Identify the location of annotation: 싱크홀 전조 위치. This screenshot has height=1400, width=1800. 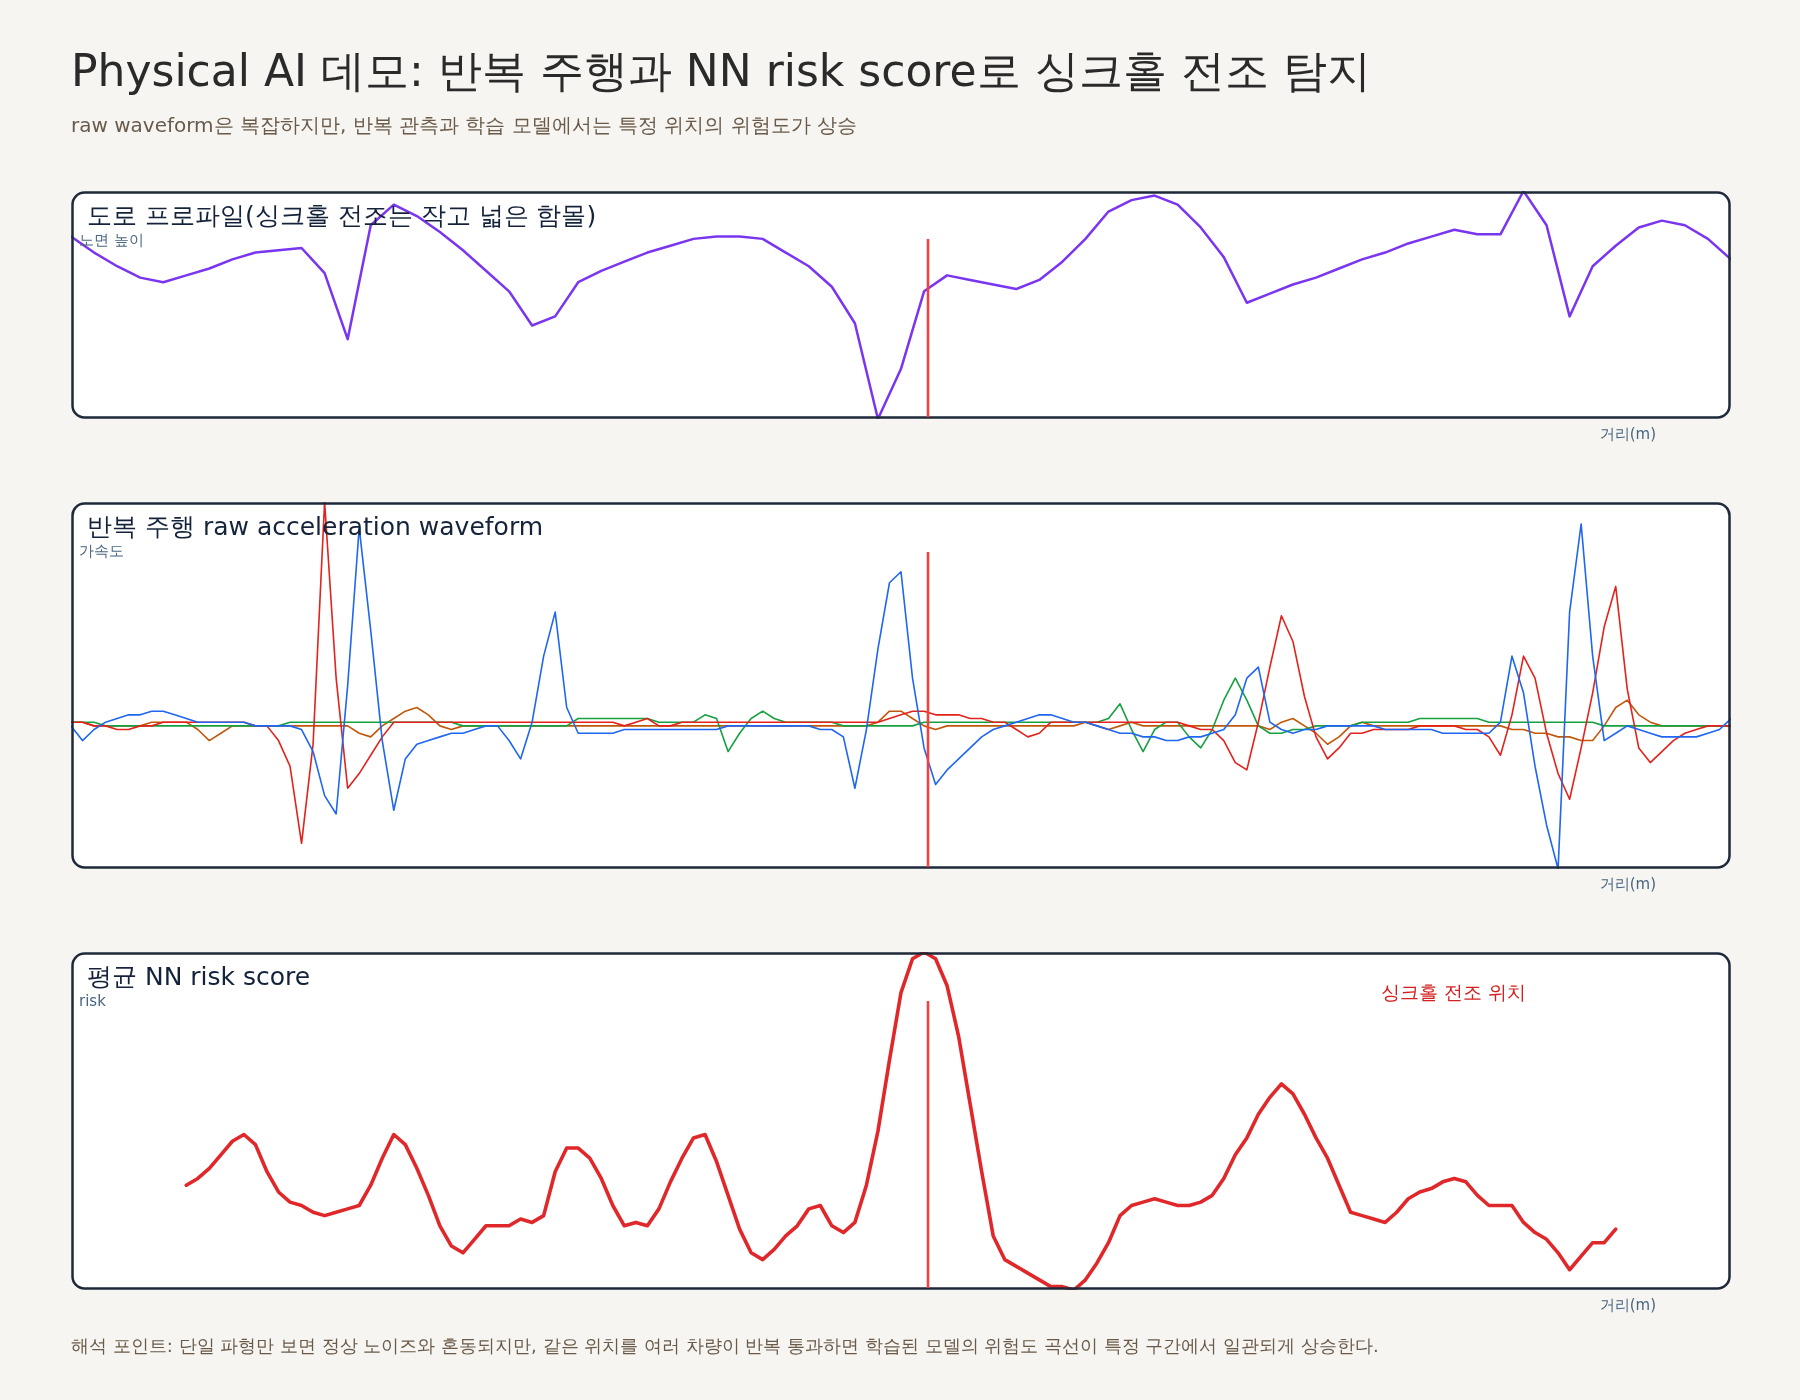
(1454, 992).